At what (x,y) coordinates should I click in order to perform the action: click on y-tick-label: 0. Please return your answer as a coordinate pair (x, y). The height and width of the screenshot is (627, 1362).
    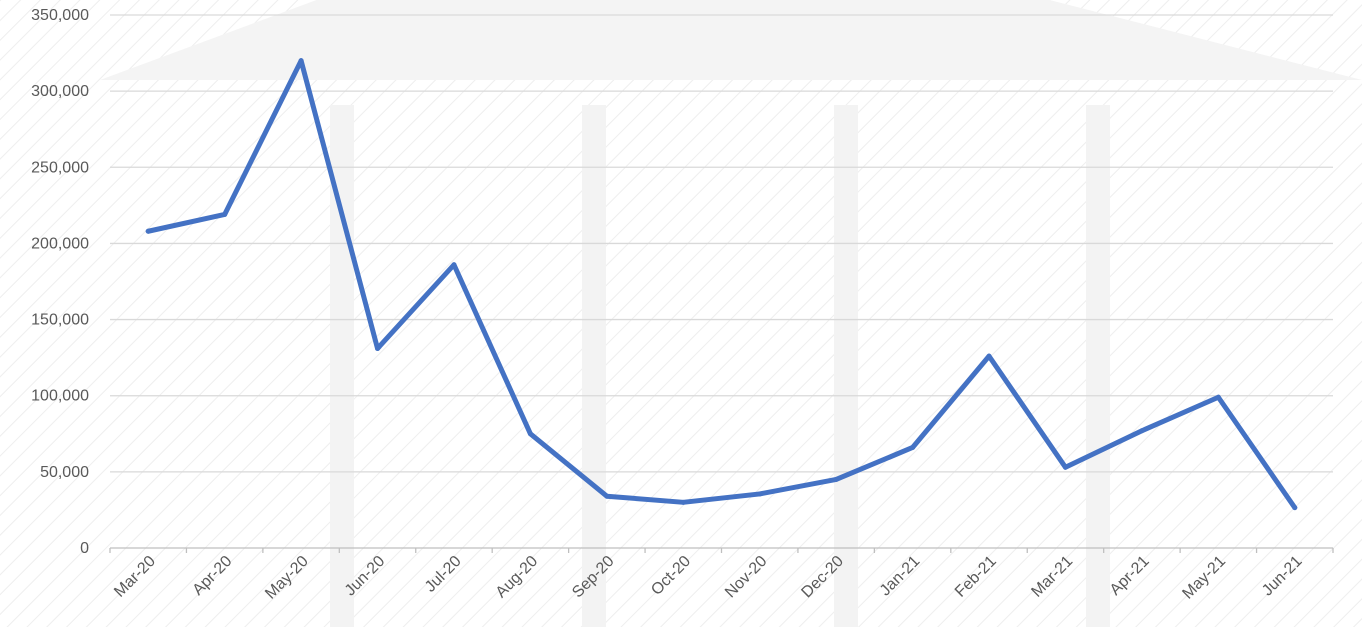
    Looking at the image, I should click on (84, 548).